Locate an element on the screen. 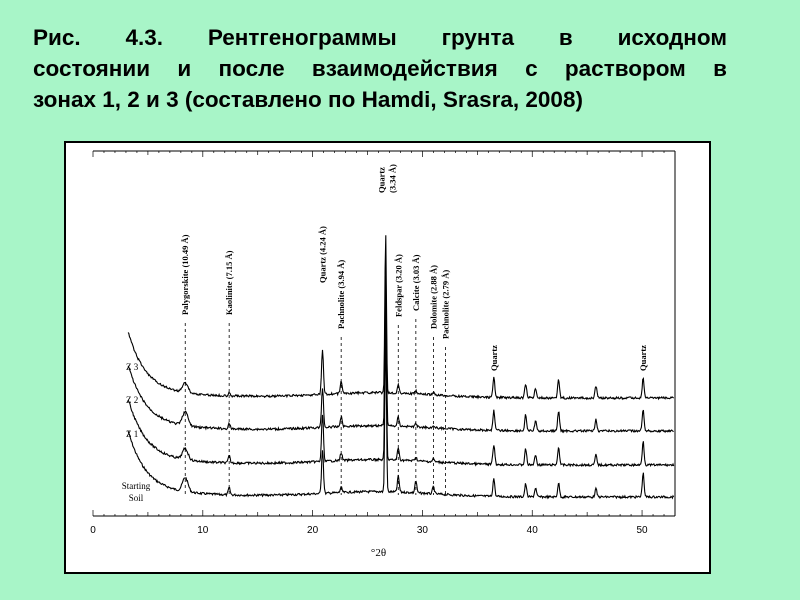 This screenshot has height=600, width=800. x-tick-label: 50 is located at coordinates (642, 530).